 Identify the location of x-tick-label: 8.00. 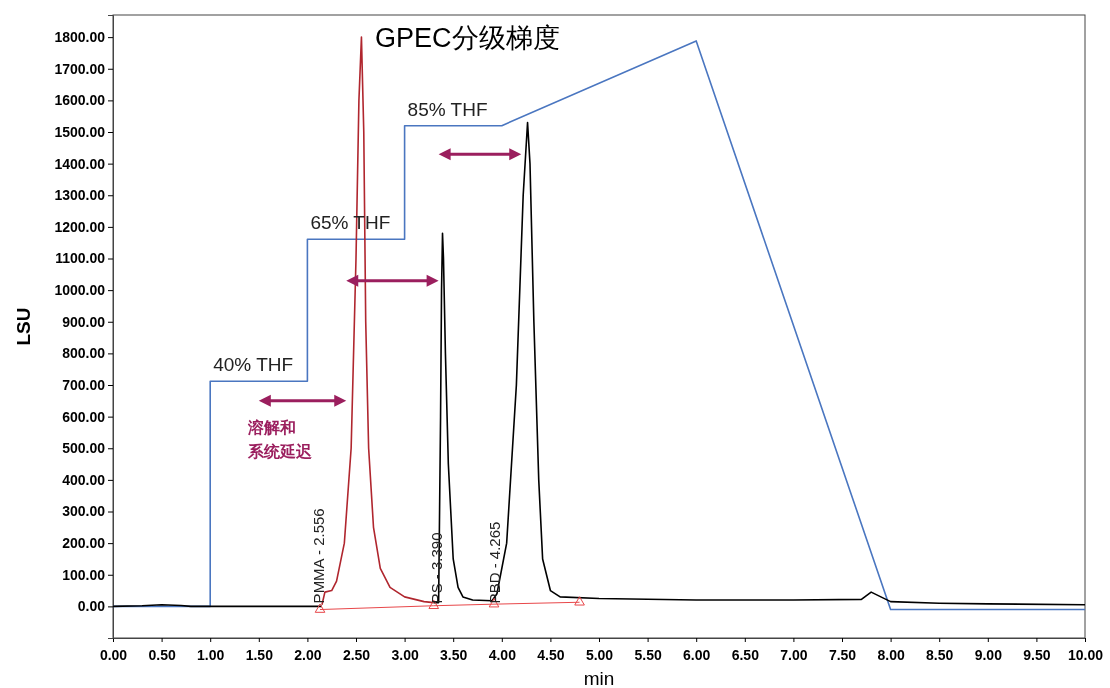
(891, 655).